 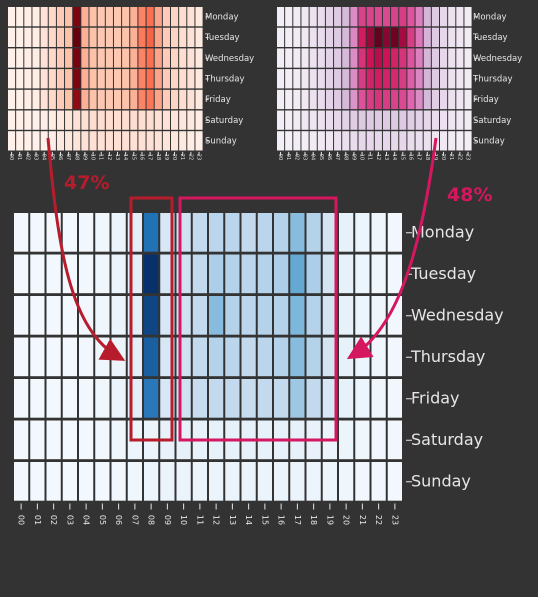 I want to click on y-tick-label: Sunday, so click(x=221, y=142).